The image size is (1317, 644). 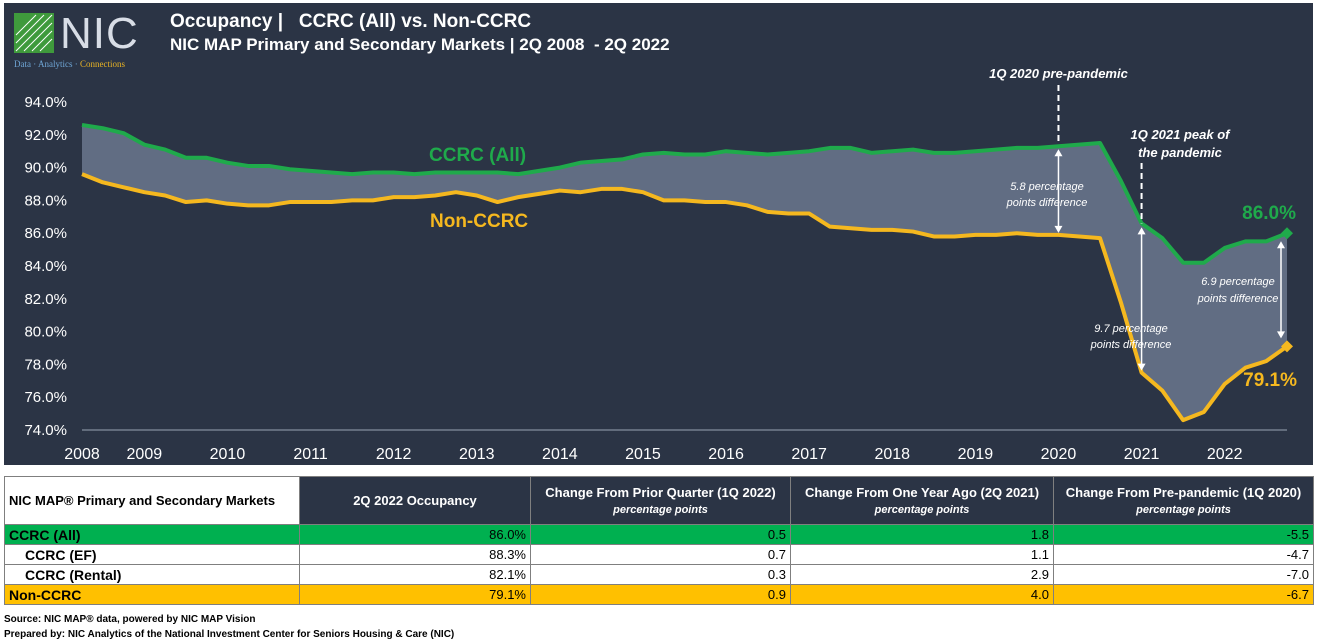 What do you see at coordinates (415, 574) in the screenshot?
I see `cell-occupancy: 82.1%` at bounding box center [415, 574].